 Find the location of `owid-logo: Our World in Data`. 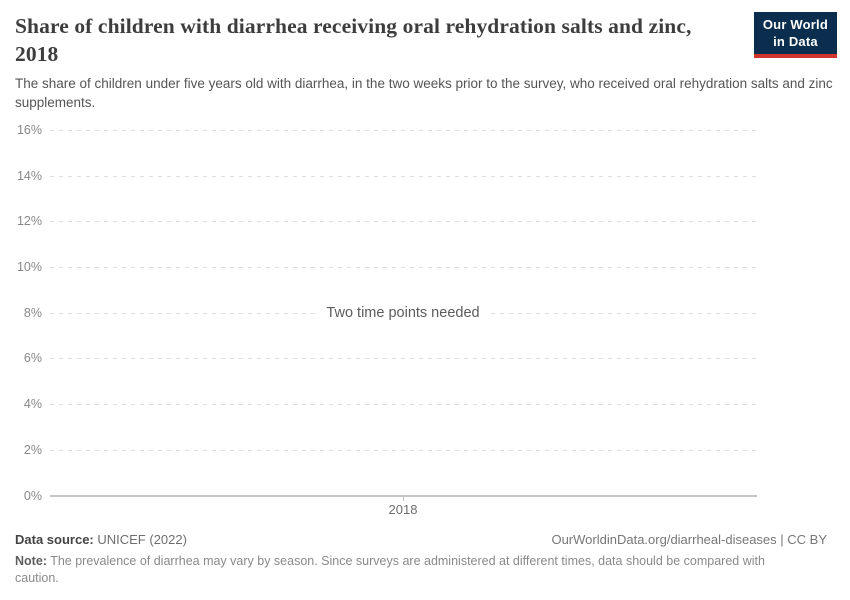

owid-logo: Our World in Data is located at coordinates (795, 35).